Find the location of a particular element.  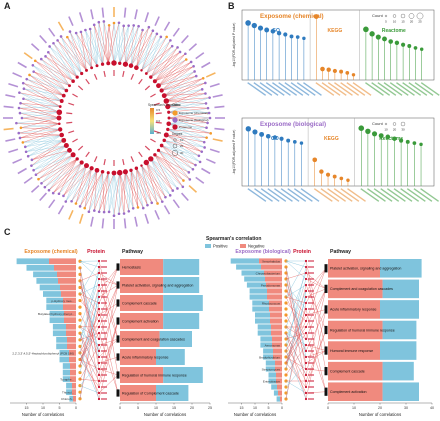

x-tick-label: 10 is located at coordinates (156, 408).